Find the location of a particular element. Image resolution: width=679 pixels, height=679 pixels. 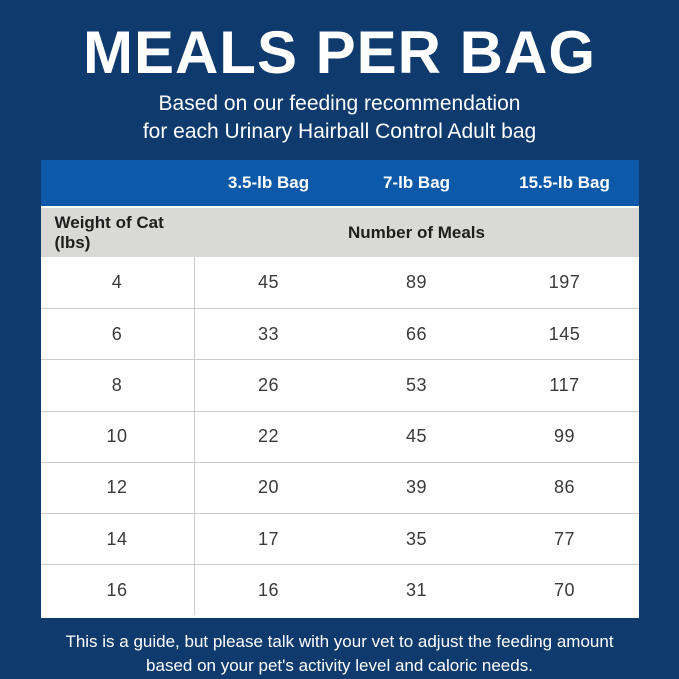

table-row: 12 20 39 86 is located at coordinates (339, 487).